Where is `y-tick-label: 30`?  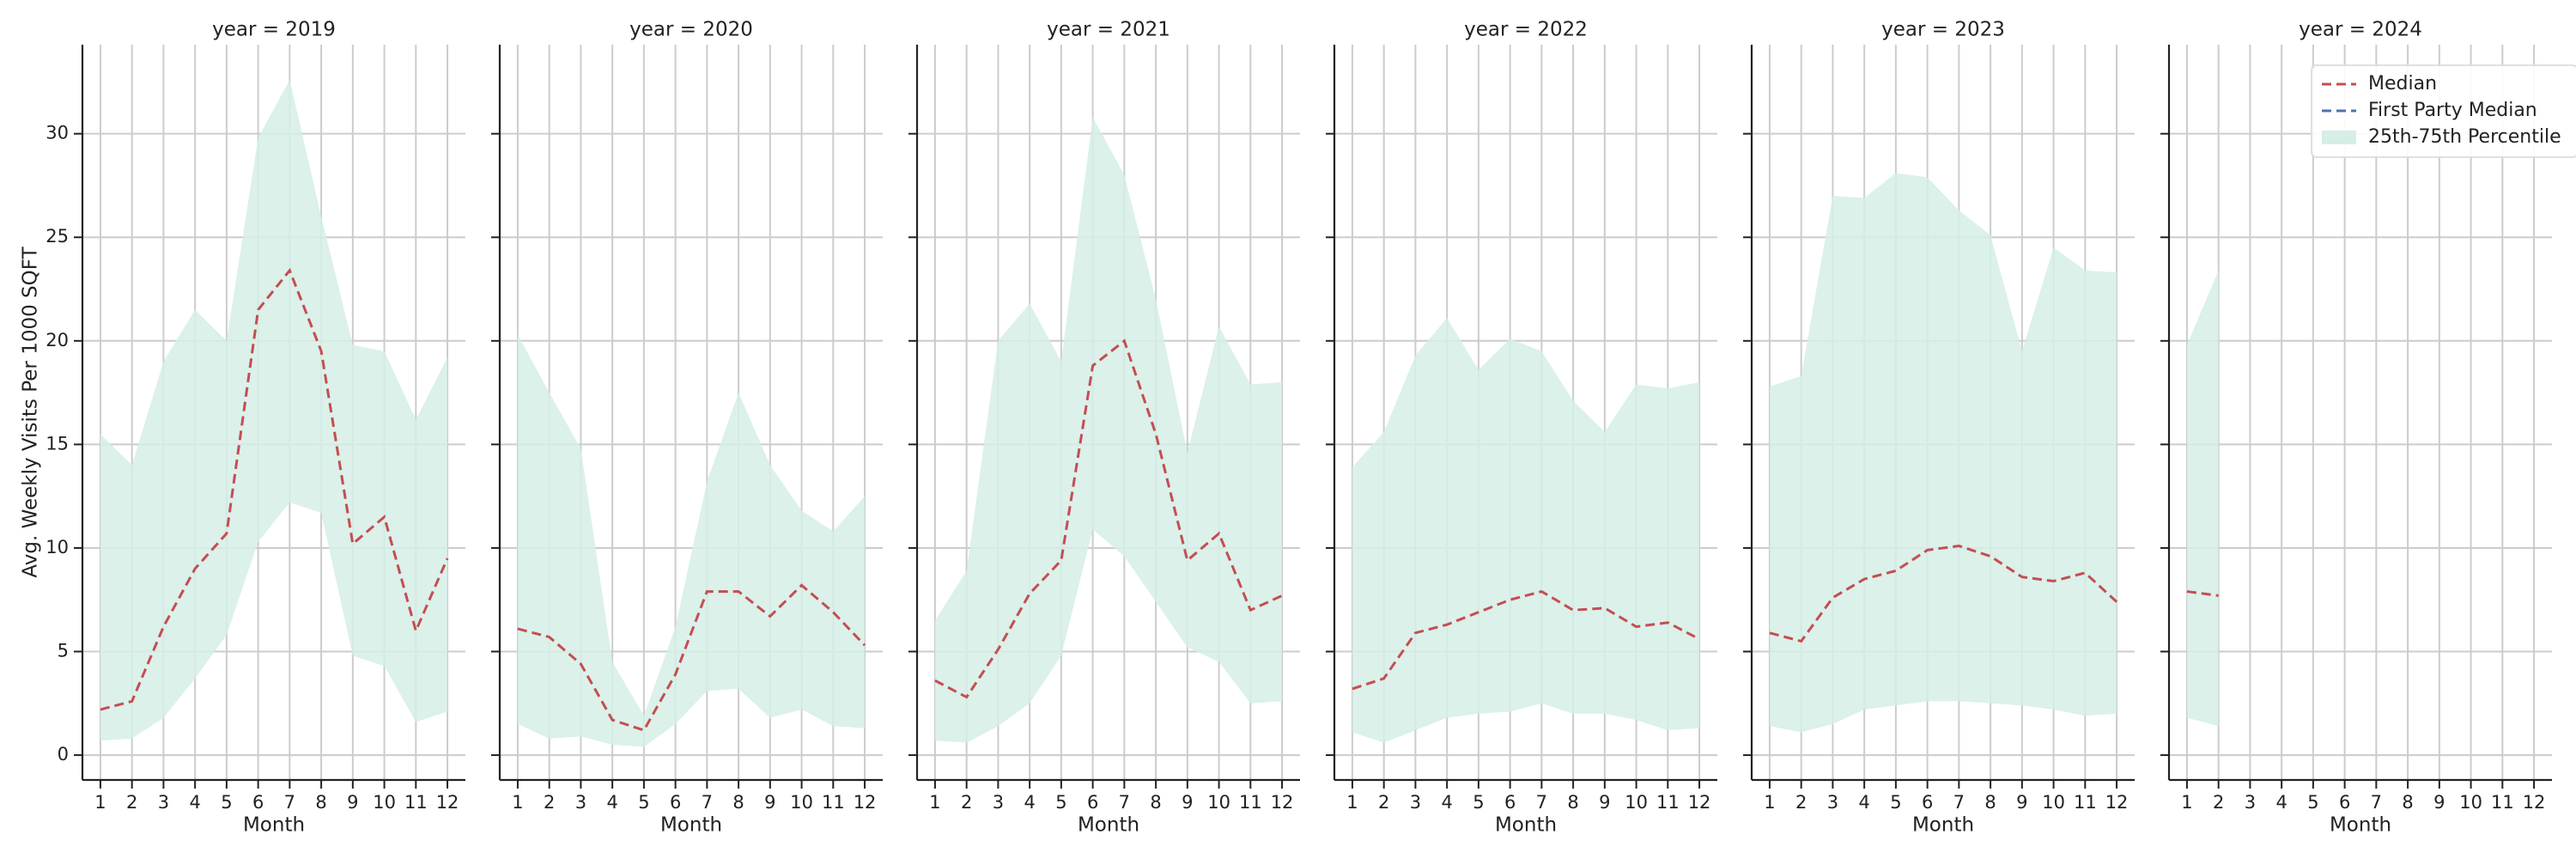 y-tick-label: 30 is located at coordinates (58, 133).